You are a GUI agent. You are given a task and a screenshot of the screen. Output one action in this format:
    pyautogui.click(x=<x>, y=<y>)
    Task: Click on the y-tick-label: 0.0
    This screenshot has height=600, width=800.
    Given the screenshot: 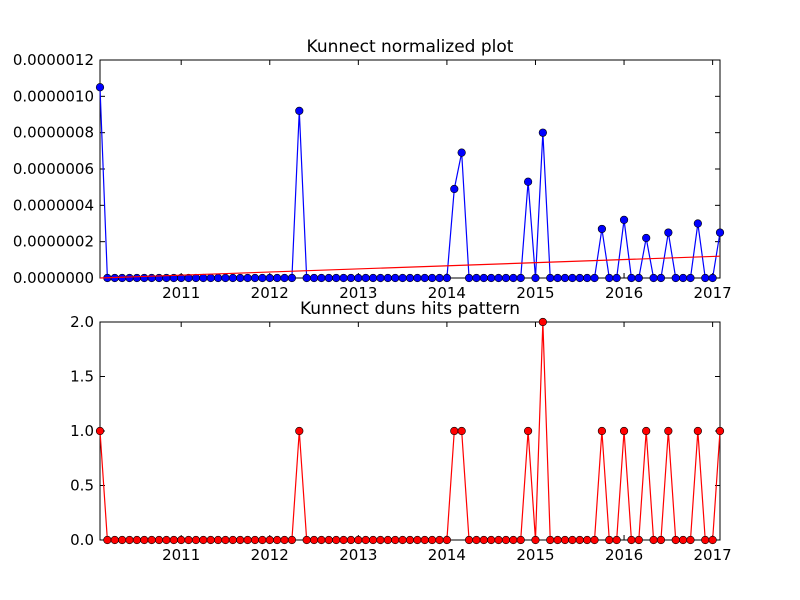 What is the action you would take?
    pyautogui.click(x=82, y=540)
    